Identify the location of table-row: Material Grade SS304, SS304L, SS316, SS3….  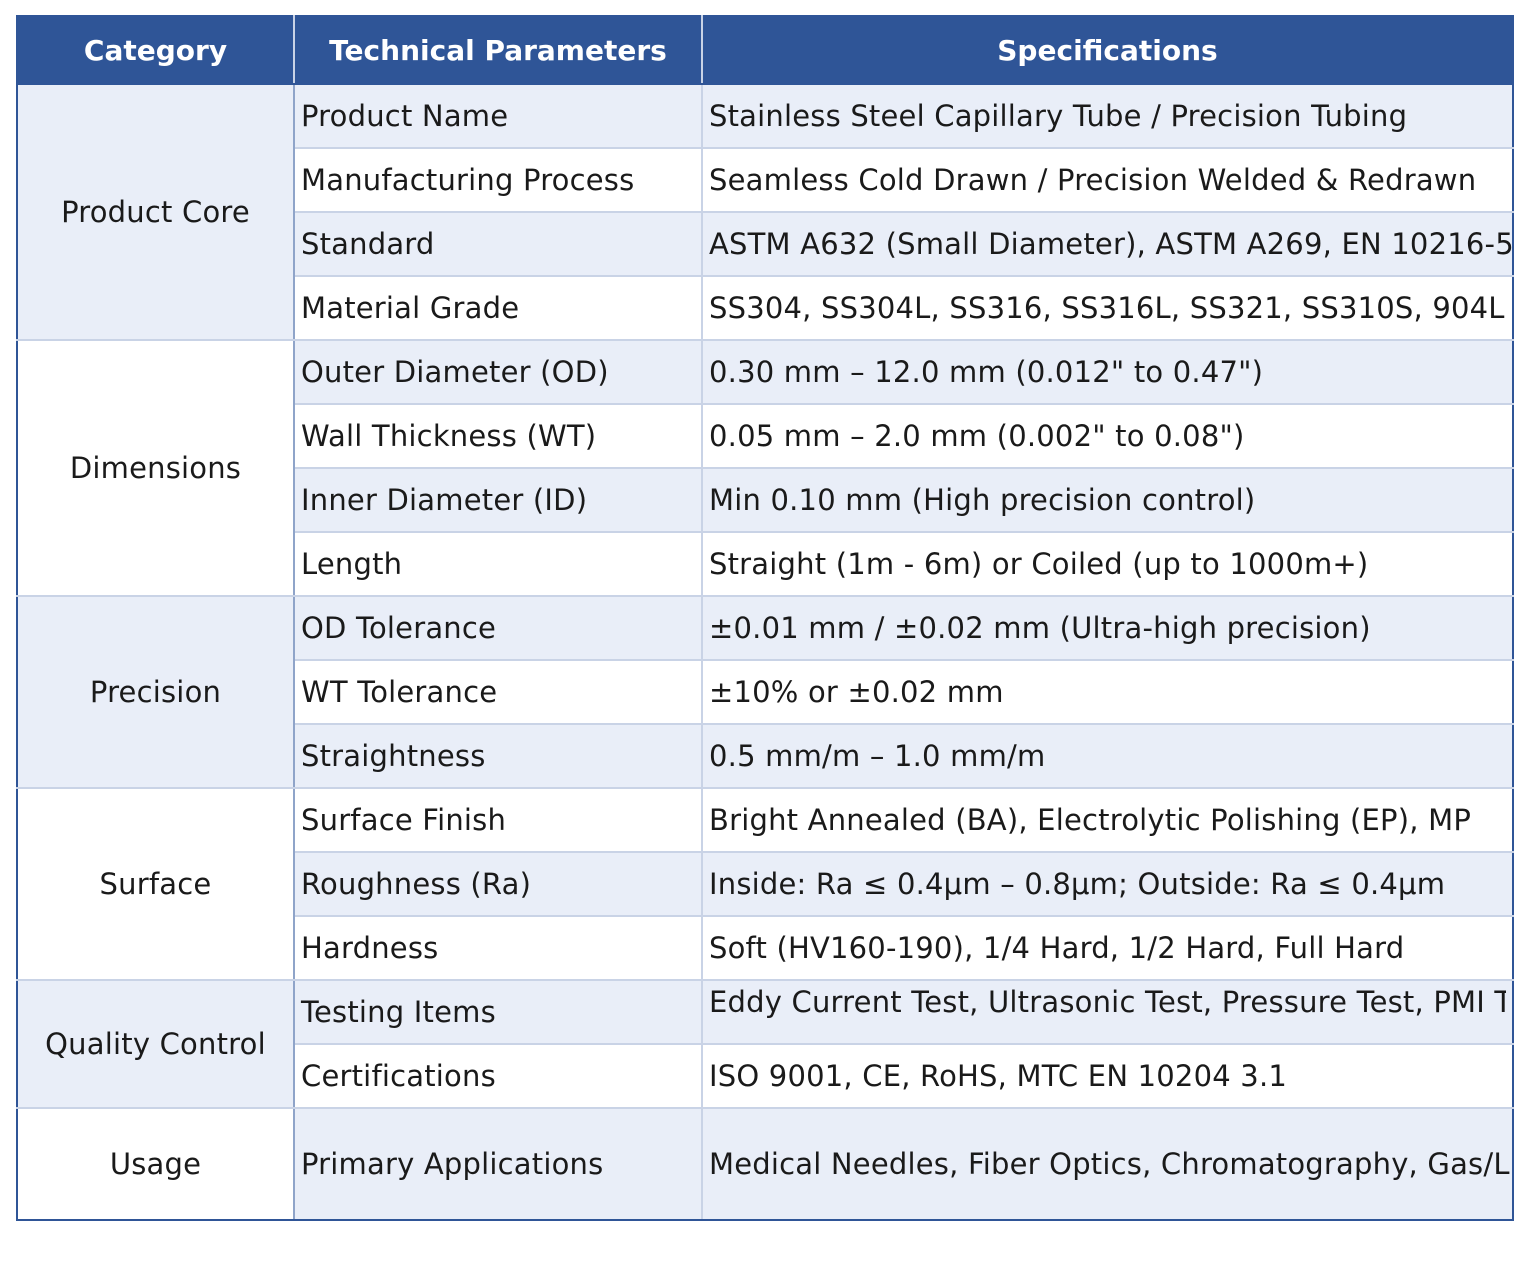
(765, 308).